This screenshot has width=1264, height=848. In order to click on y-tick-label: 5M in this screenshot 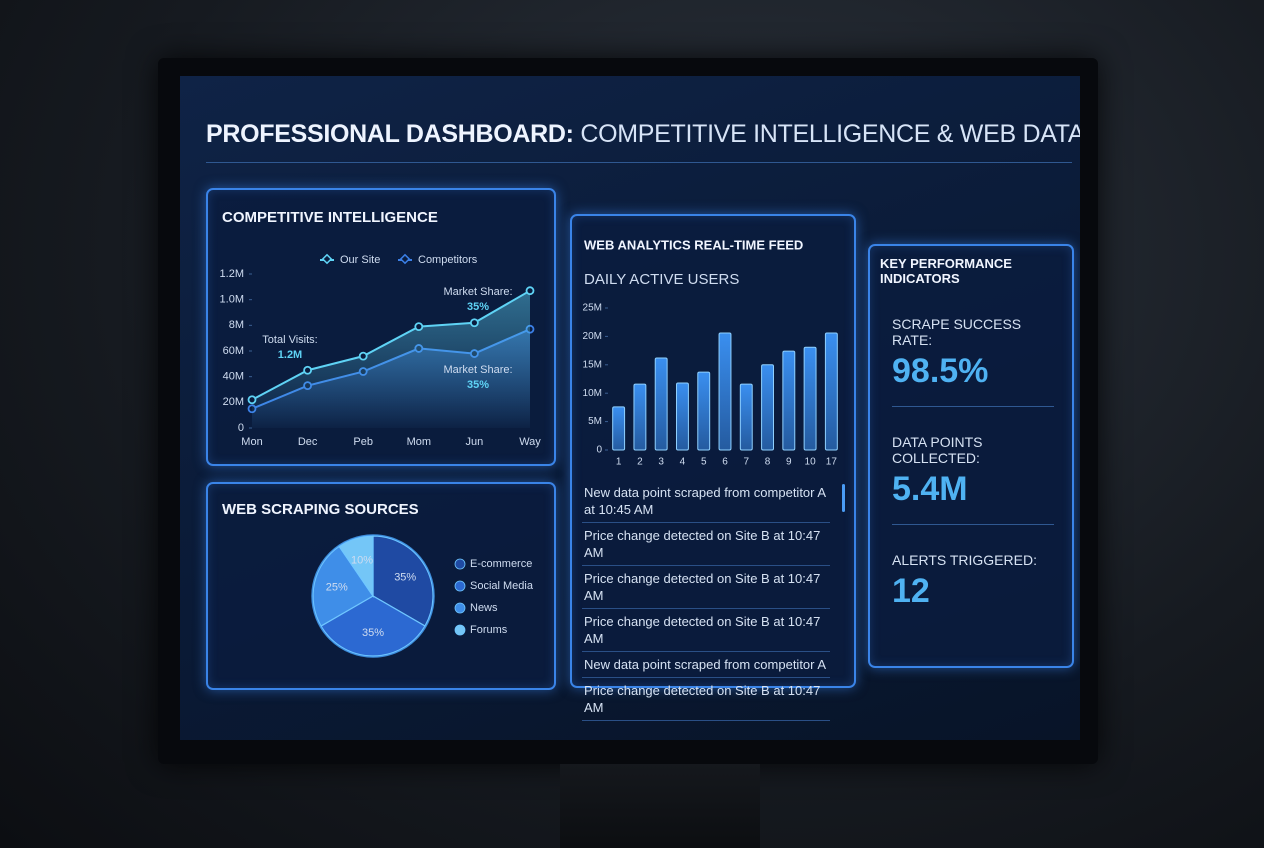, I will do `click(595, 421)`.